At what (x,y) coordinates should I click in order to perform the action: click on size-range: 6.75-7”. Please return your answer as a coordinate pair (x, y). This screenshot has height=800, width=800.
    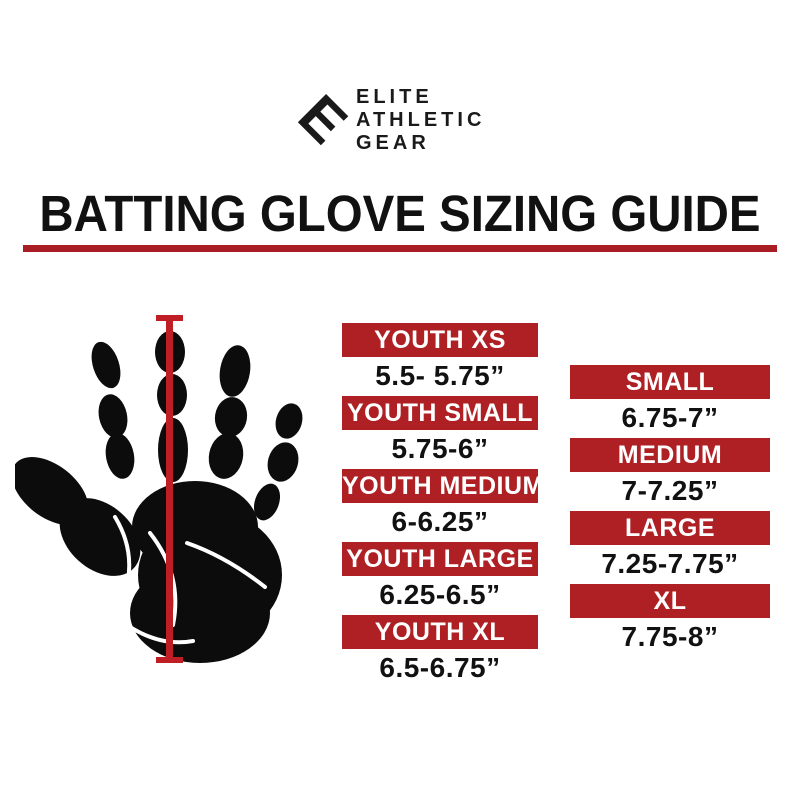
    Looking at the image, I should click on (670, 417).